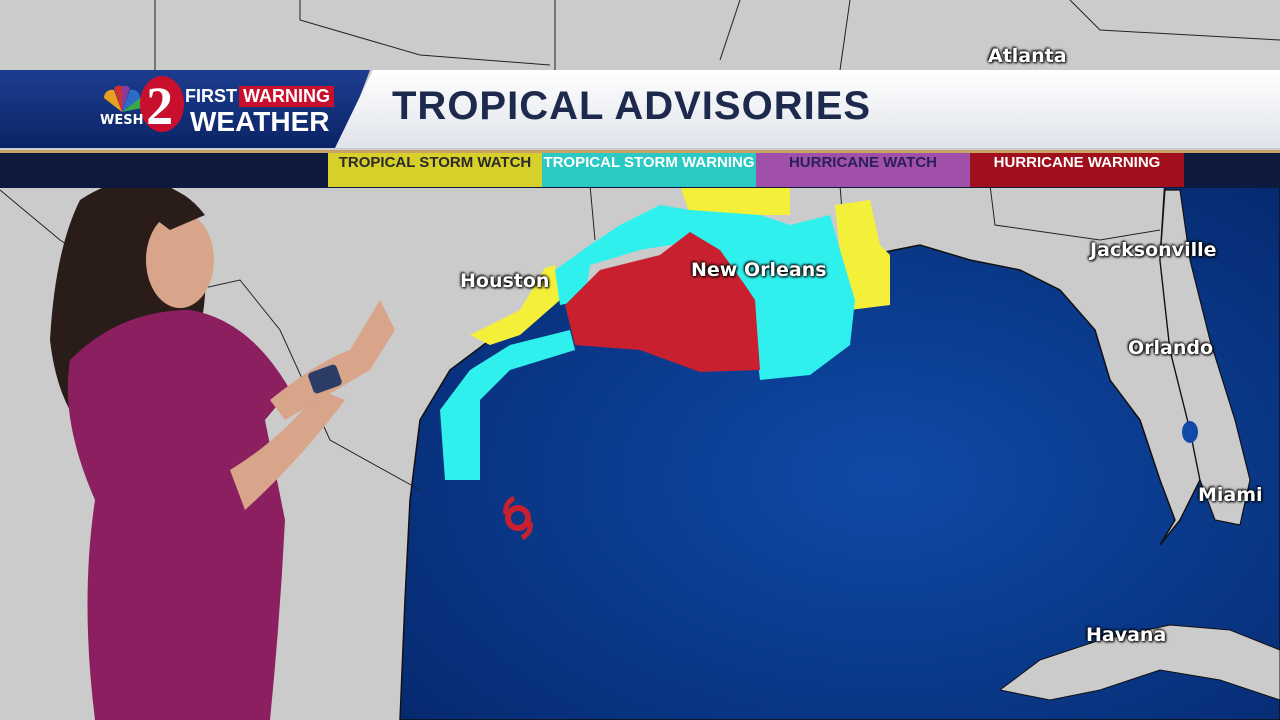 This screenshot has height=720, width=1280. I want to click on title-bar, so click(807, 109).